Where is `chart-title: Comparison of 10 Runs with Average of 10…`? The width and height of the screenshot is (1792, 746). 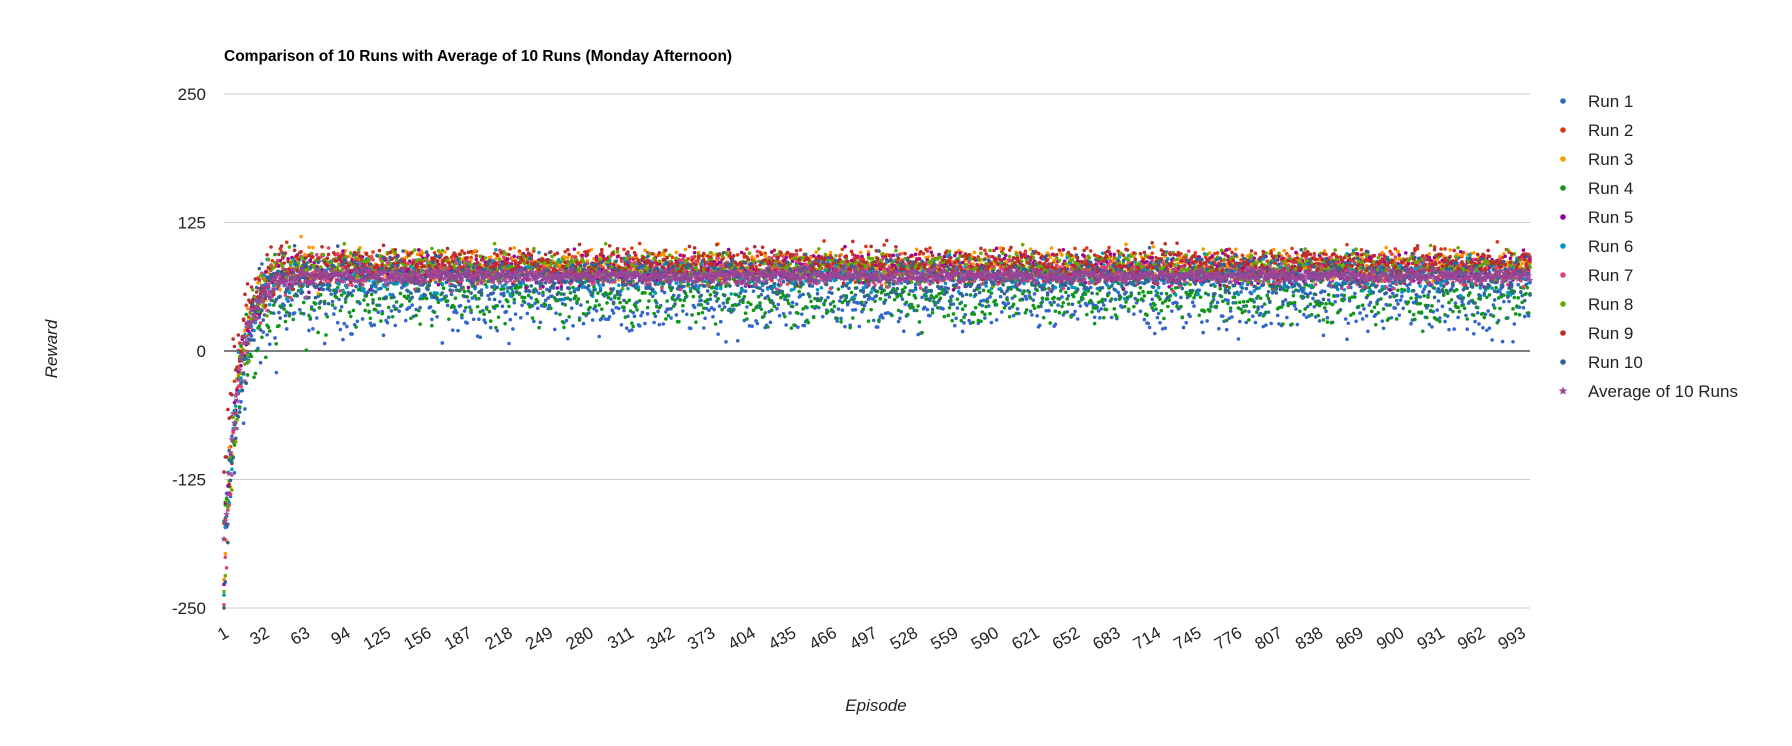
chart-title: Comparison of 10 Runs with Average of 10… is located at coordinates (478, 56).